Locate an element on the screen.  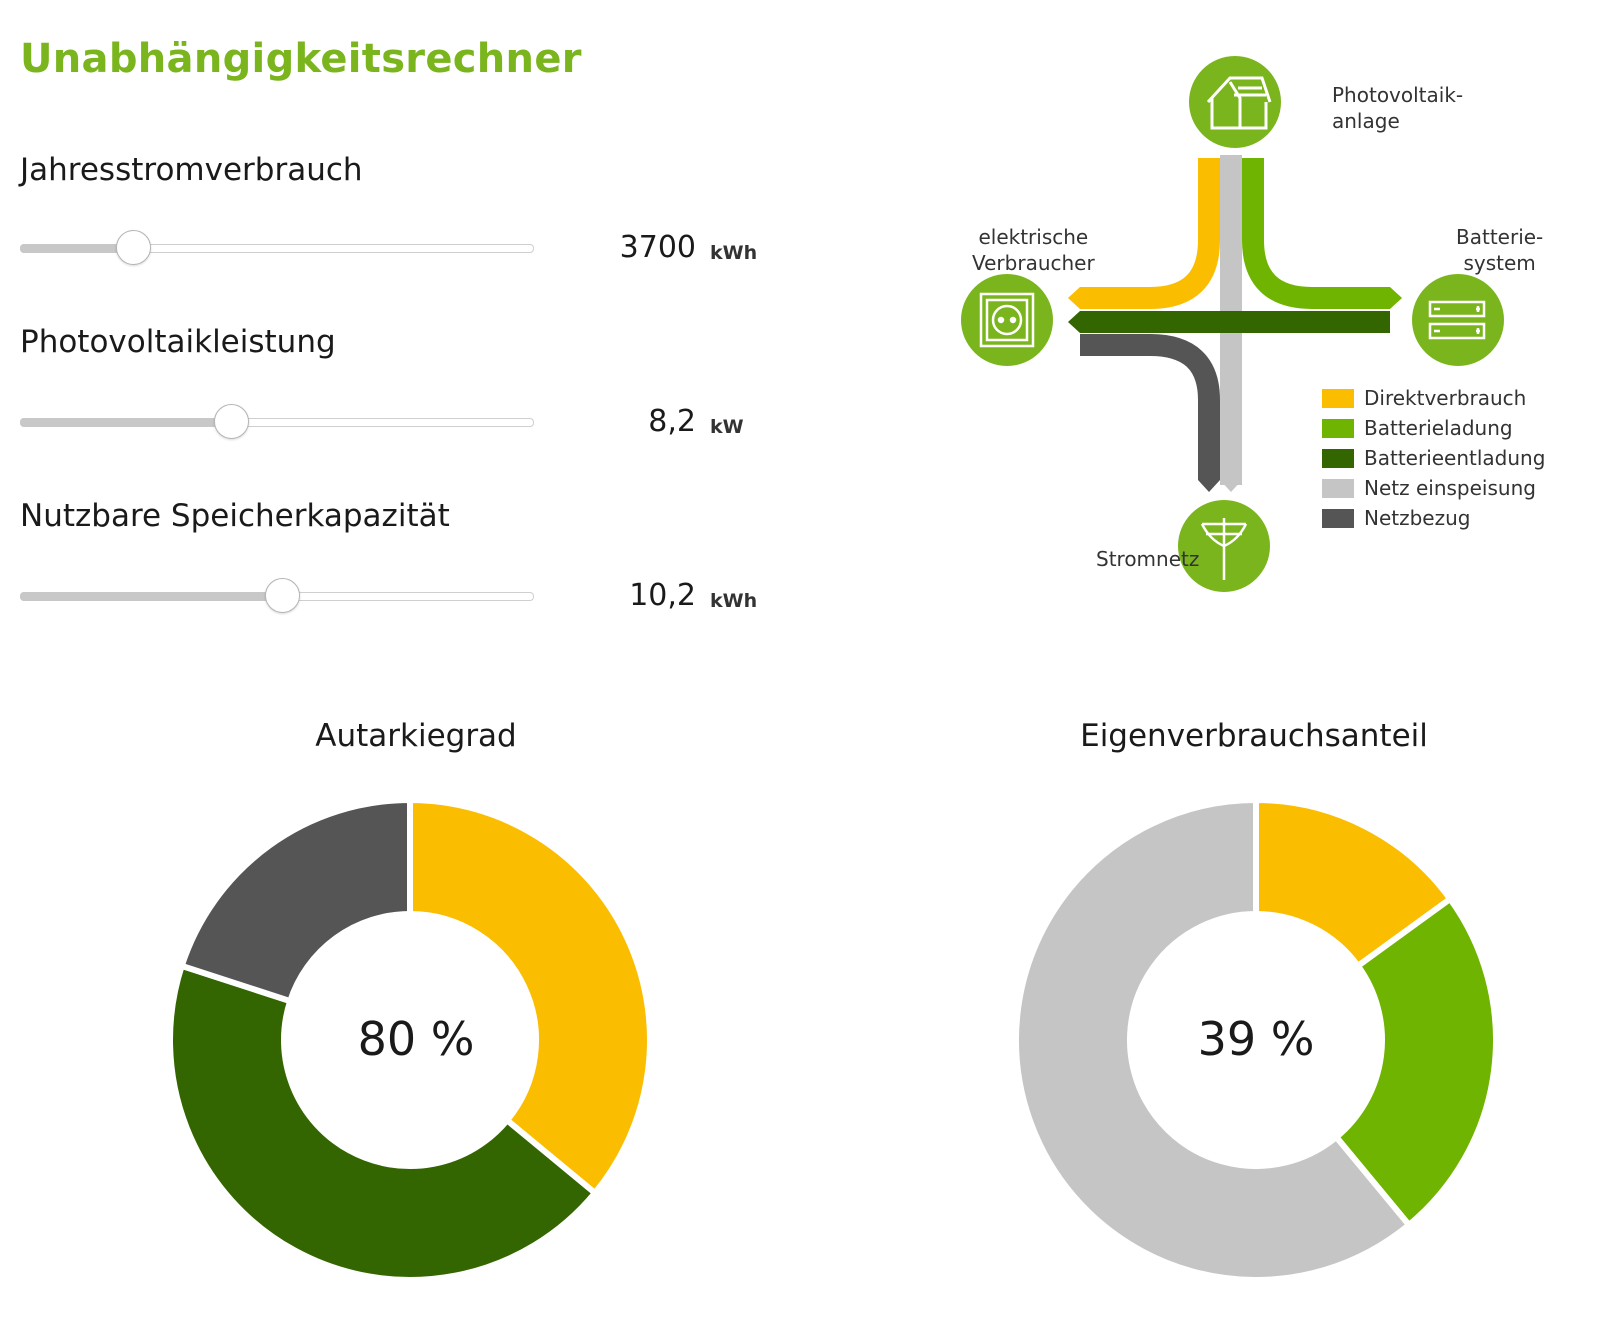
slider-label-jahresstromverbrauch: Jahresstromverbrauch is located at coordinates (191, 170).